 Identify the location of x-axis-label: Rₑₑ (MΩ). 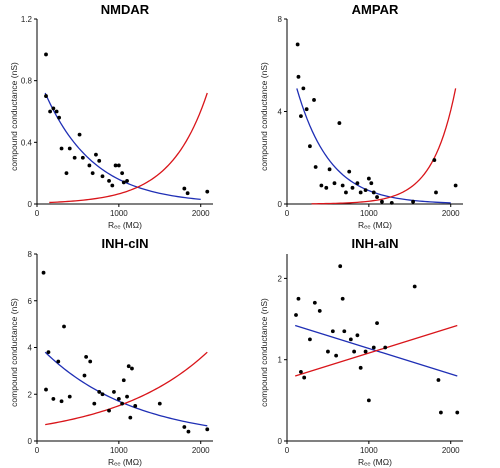
(375, 462).